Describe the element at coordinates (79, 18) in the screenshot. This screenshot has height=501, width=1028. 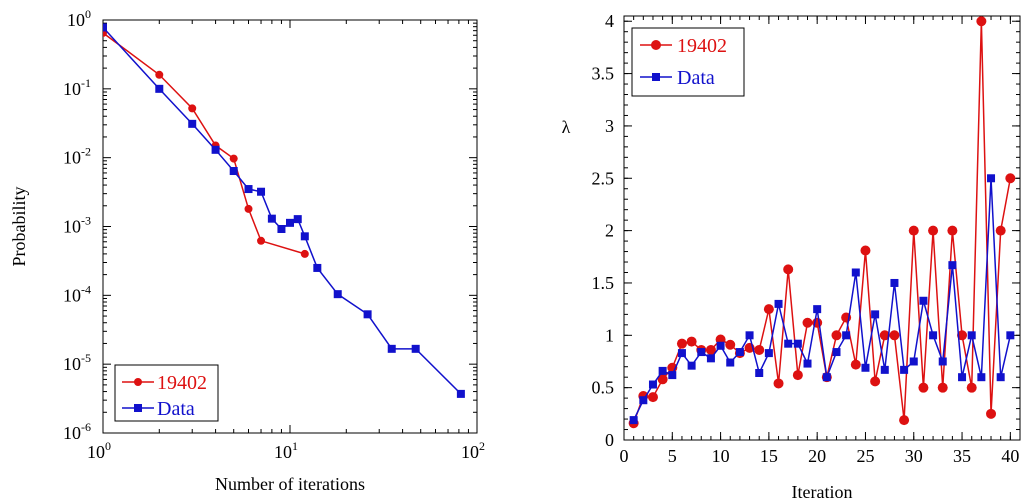
I see `y-tick-label: 10⁰` at that location.